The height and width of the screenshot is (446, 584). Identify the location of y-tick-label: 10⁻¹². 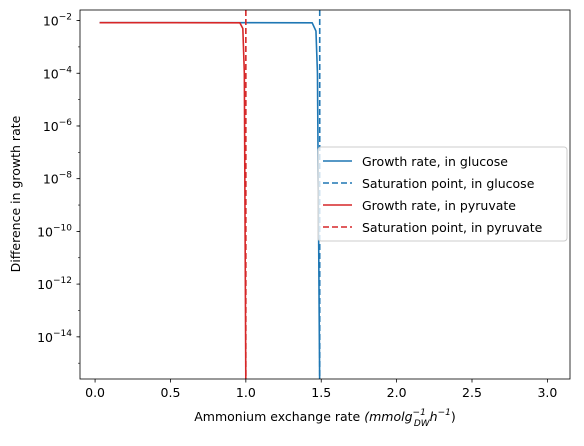
(54, 284).